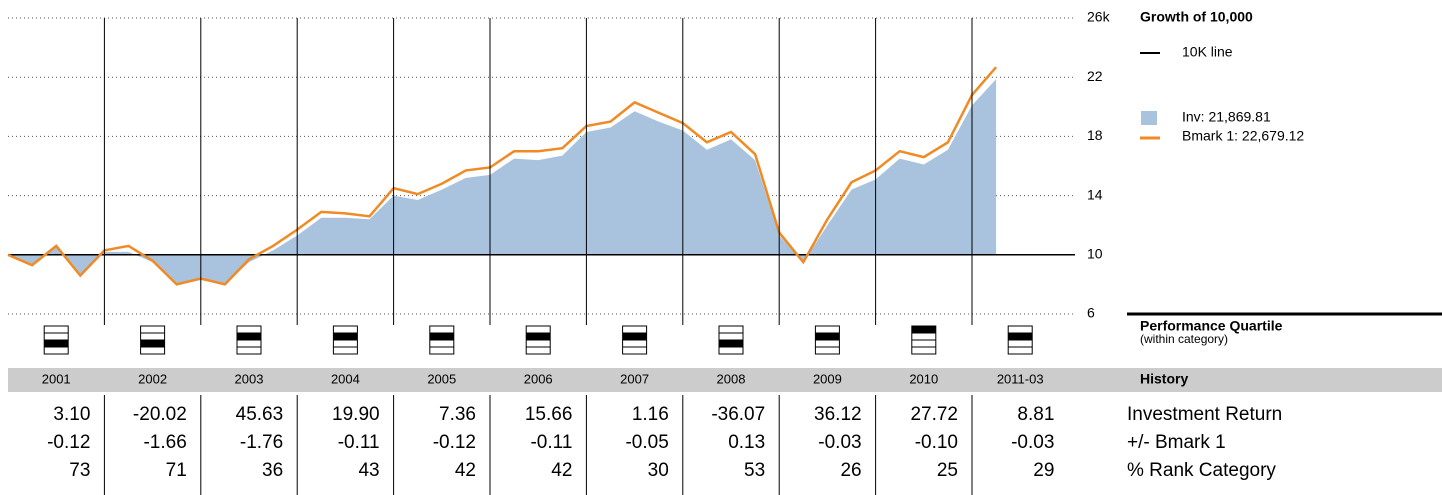  I want to click on history-title: History, so click(1164, 379).